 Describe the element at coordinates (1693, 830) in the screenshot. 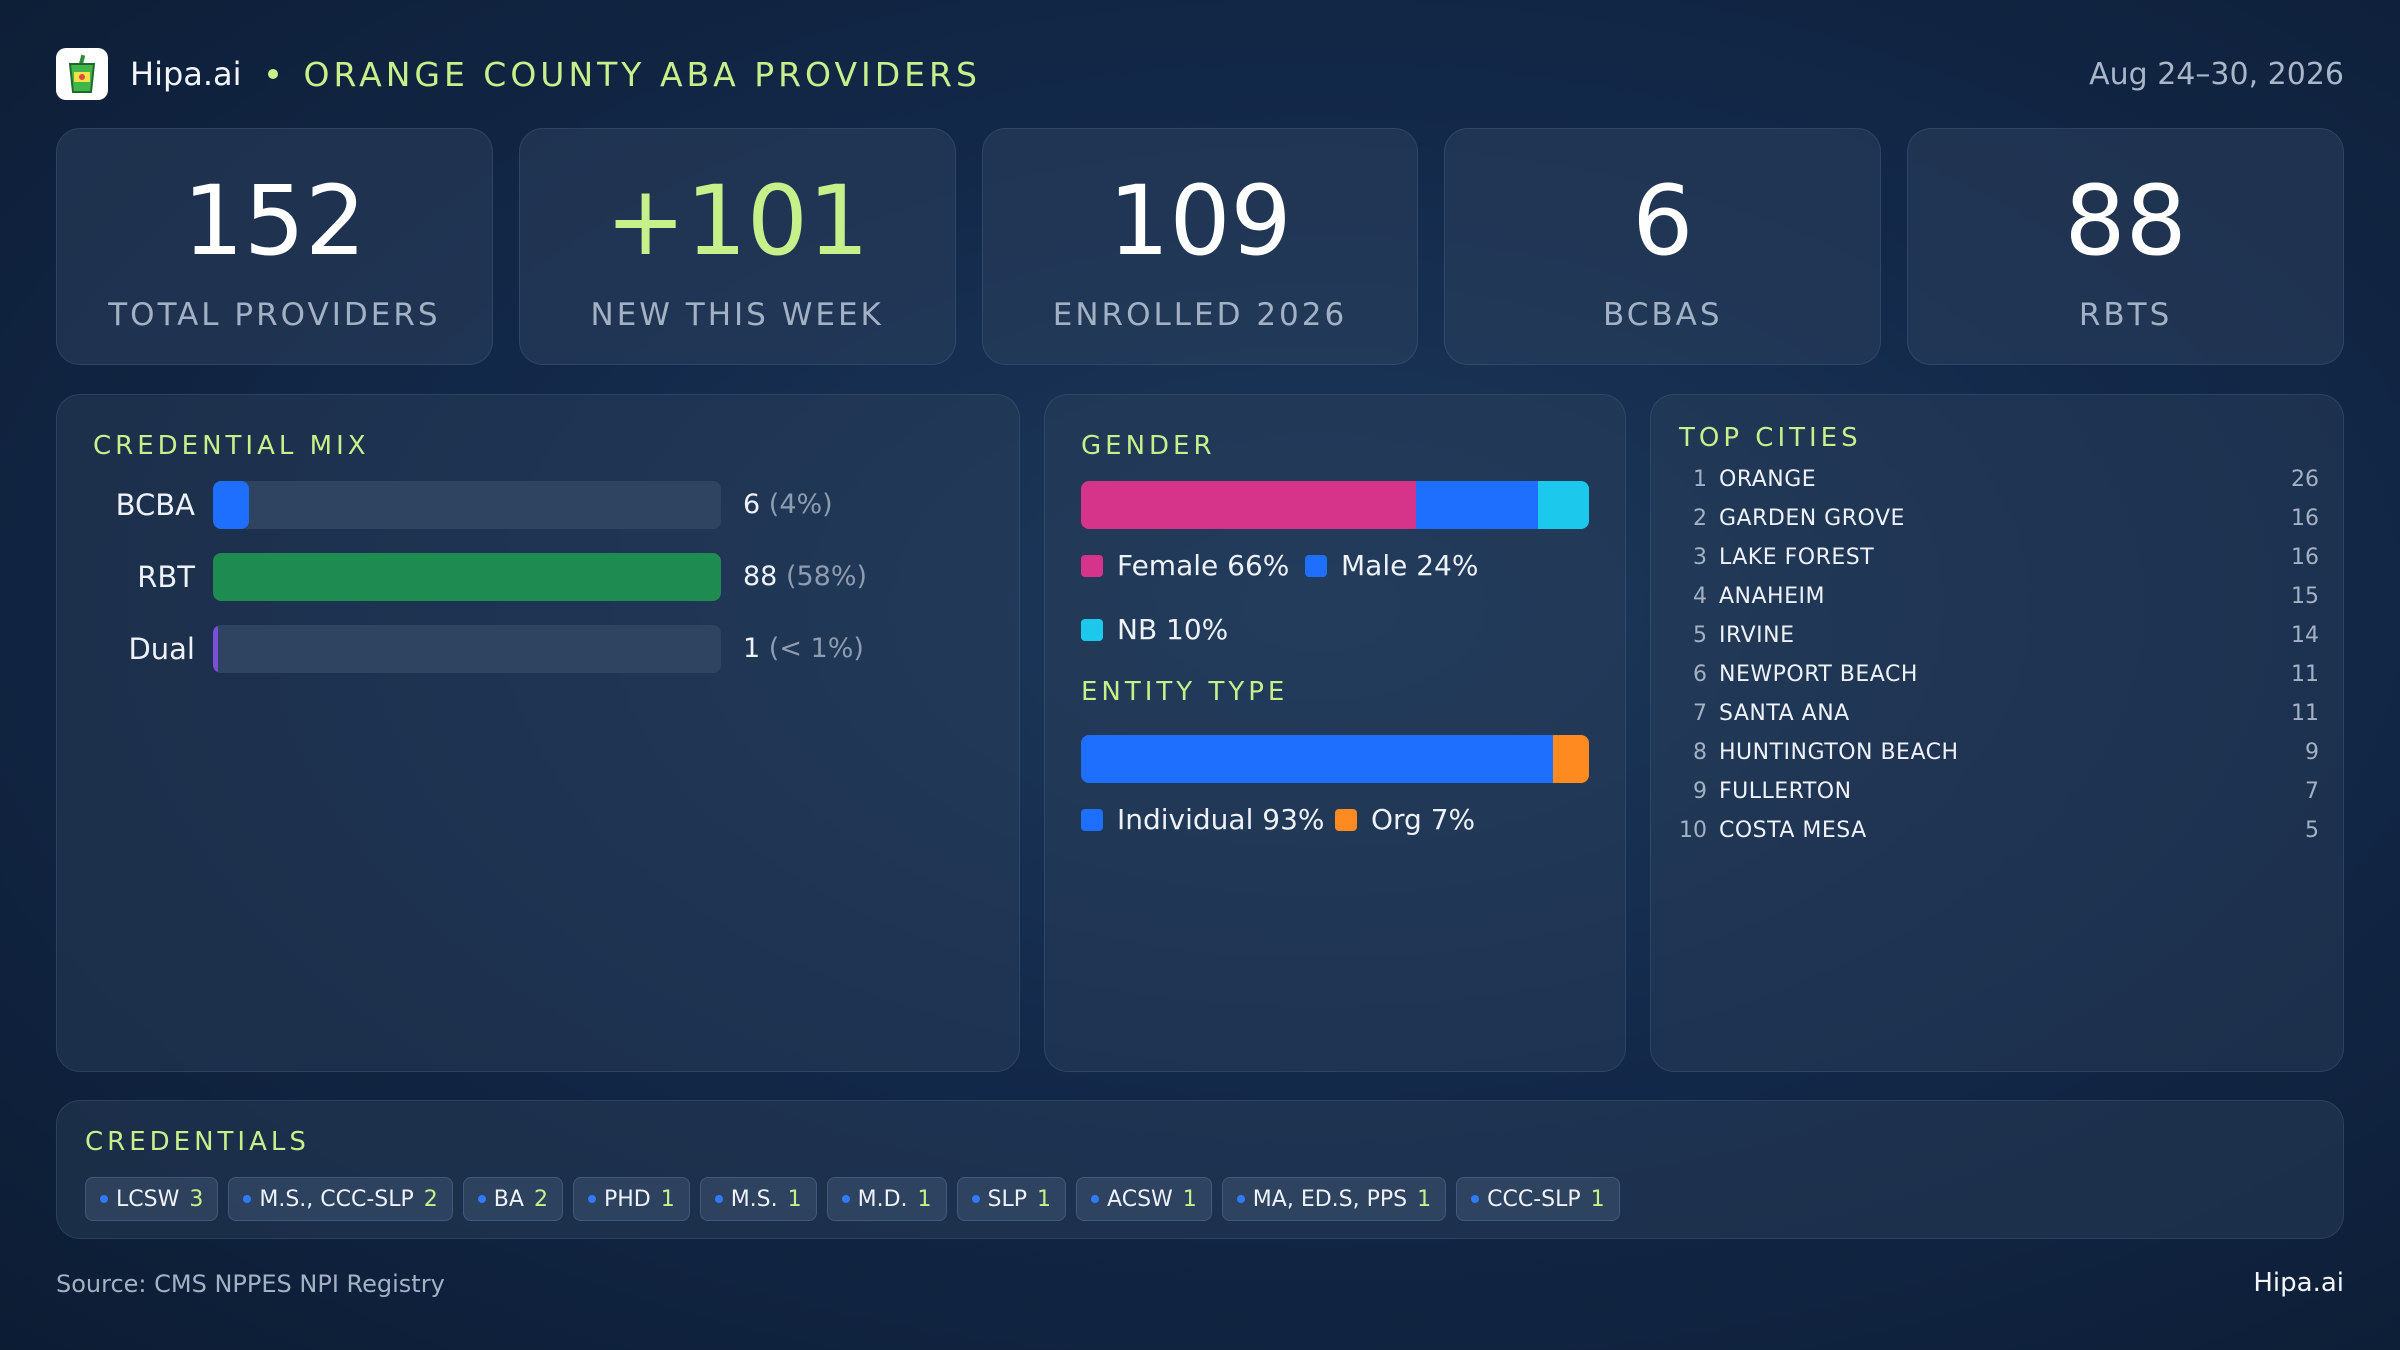

I see `city-rank: 10` at that location.